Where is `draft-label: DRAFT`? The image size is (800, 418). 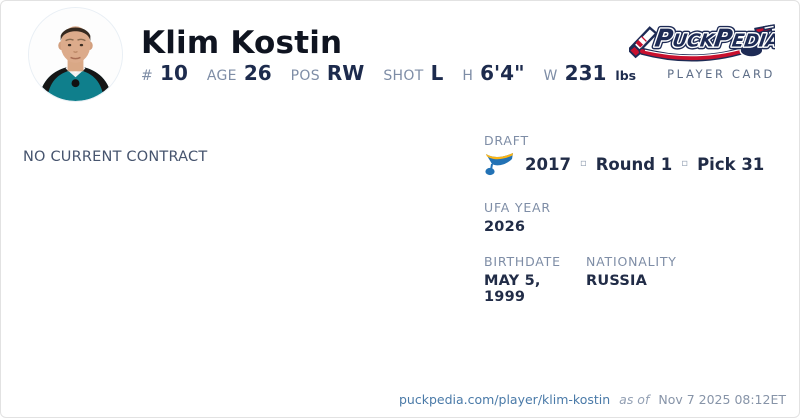
draft-label: DRAFT is located at coordinates (506, 140).